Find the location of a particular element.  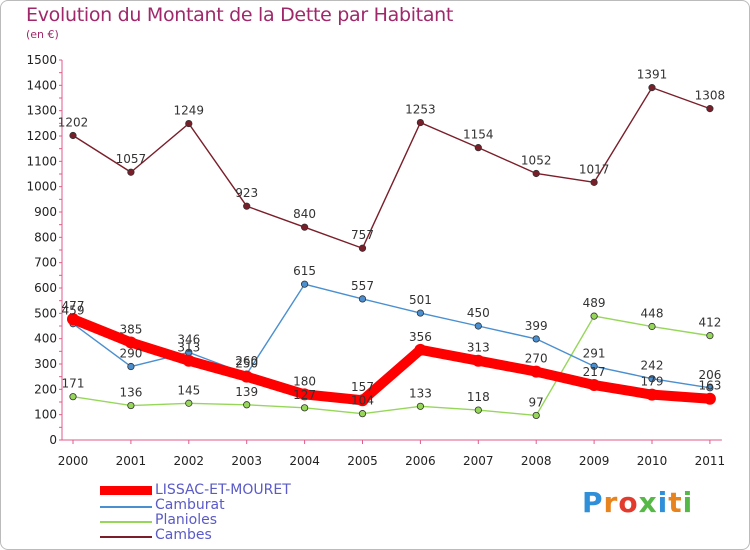

data-label: 385 is located at coordinates (130, 329).